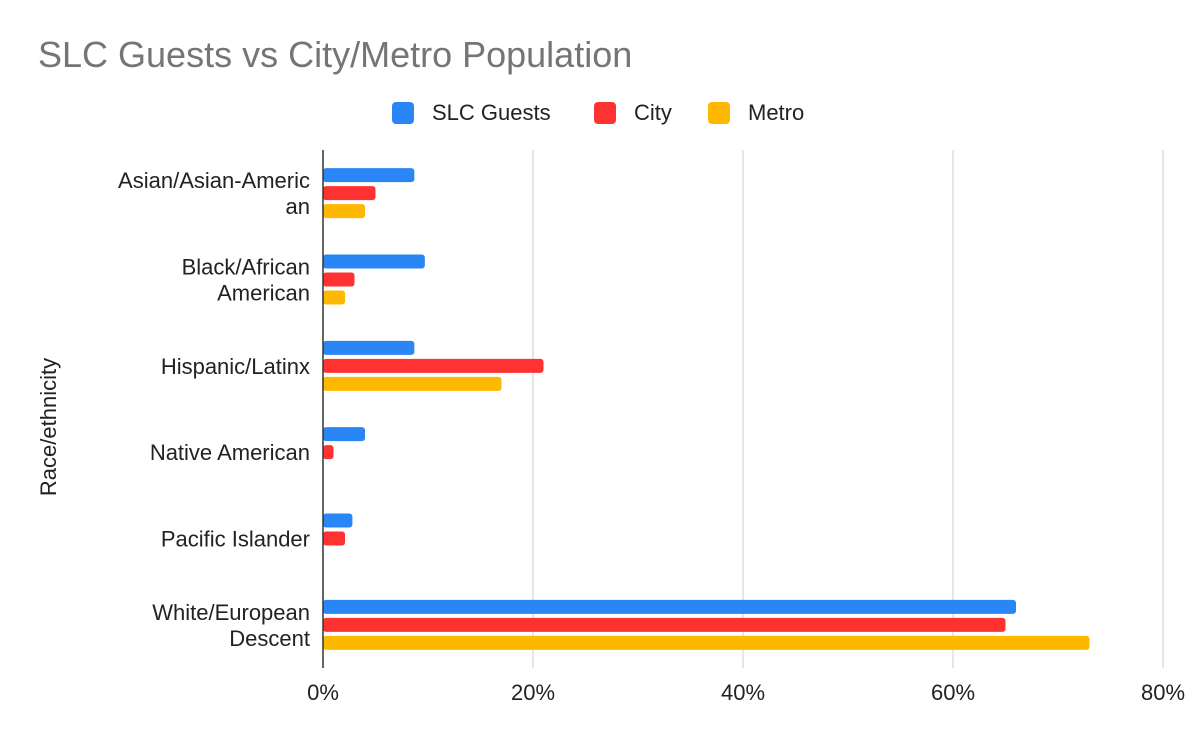 This screenshot has height=742, width=1200. What do you see at coordinates (1163, 692) in the screenshot?
I see `x-tick-label-4: 80%` at bounding box center [1163, 692].